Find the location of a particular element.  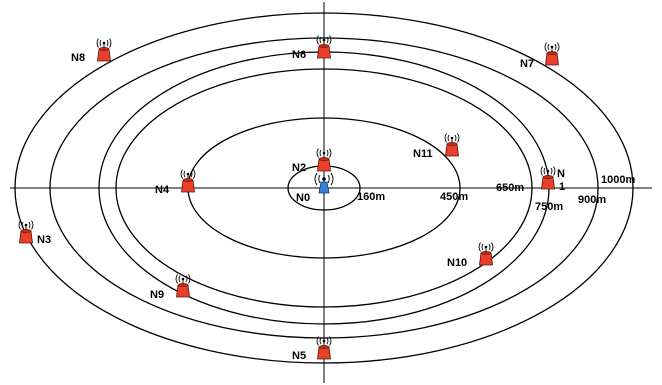

node-label-n1-bottom: 1 is located at coordinates (562, 187).